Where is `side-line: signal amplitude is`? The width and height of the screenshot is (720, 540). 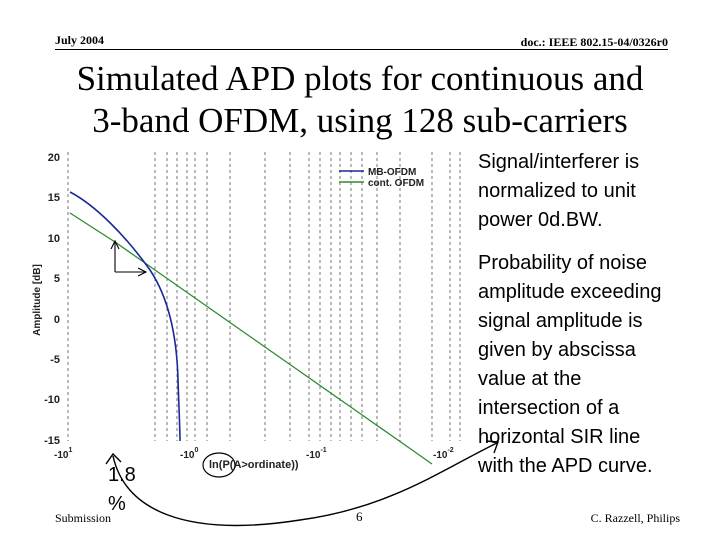 side-line: signal amplitude is is located at coordinates (560, 321).